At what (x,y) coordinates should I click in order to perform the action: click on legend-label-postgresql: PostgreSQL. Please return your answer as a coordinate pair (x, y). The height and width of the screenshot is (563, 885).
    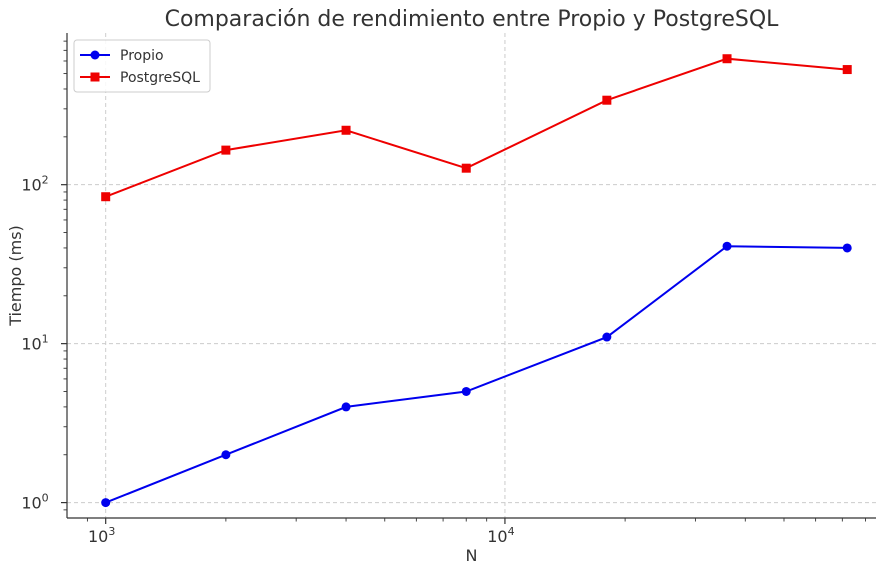
    Looking at the image, I should click on (160, 78).